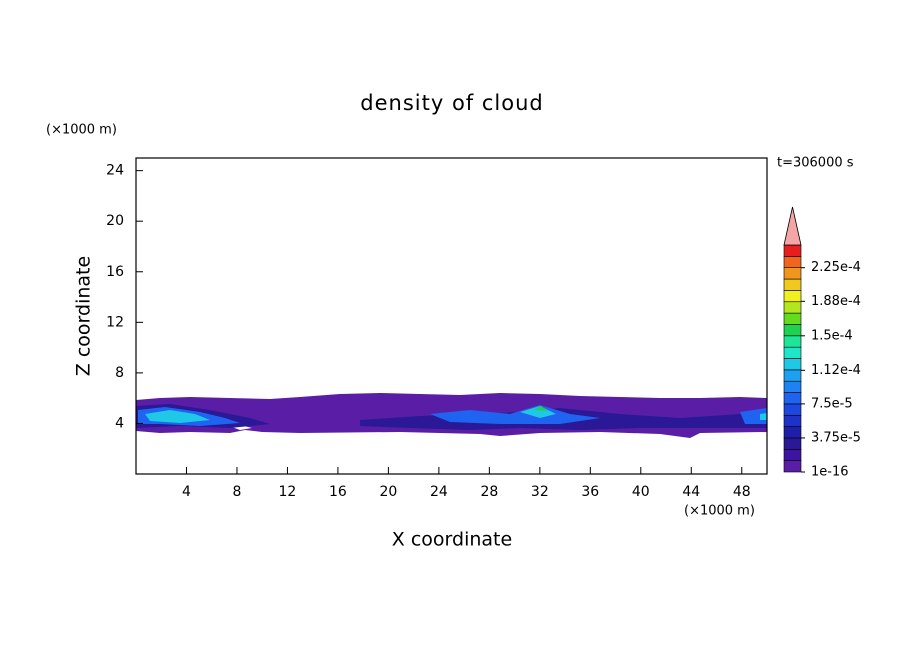  What do you see at coordinates (119, 423) in the screenshot?
I see `y-tick-label: 4` at bounding box center [119, 423].